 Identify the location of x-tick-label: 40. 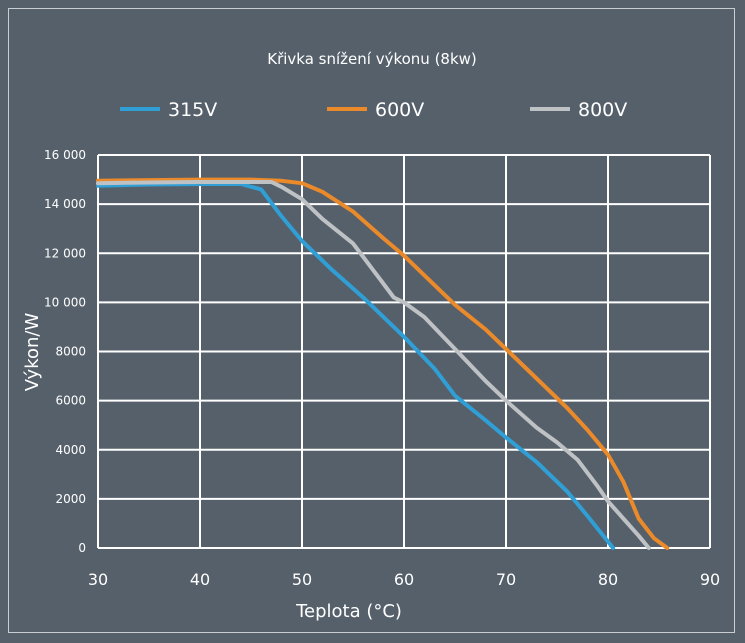
(200, 579).